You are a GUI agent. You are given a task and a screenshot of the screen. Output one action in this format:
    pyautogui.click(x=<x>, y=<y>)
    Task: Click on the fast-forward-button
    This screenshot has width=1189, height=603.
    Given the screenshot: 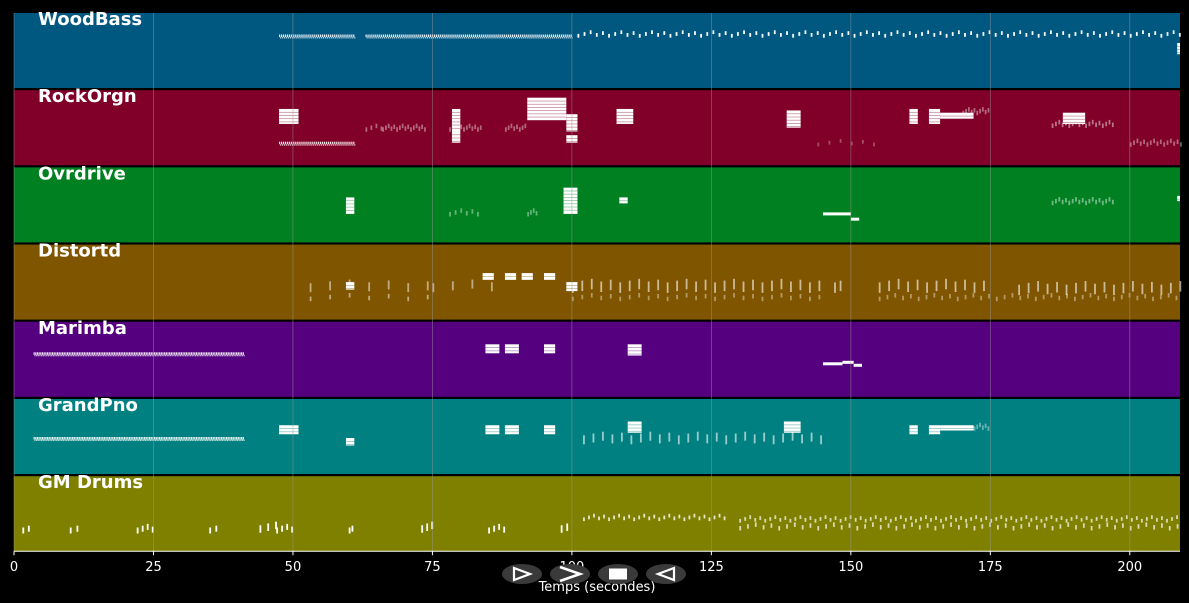 What is the action you would take?
    pyautogui.click(x=570, y=574)
    